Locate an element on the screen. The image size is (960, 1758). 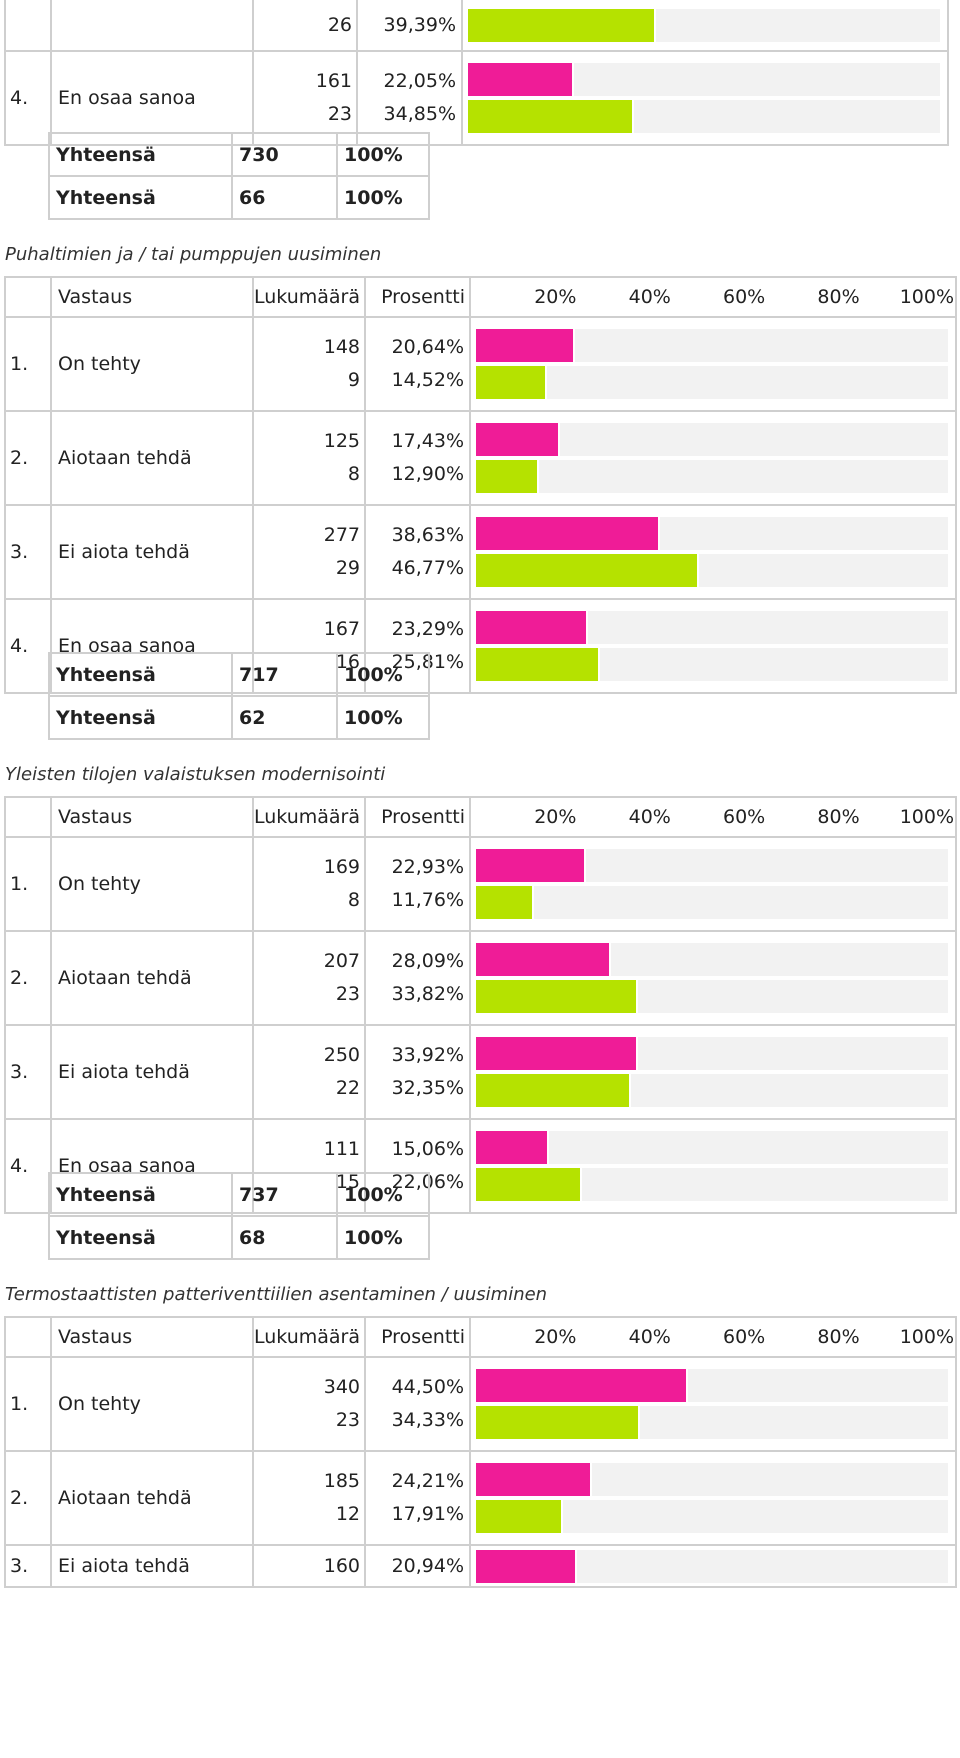
percent-value: 39,39% is located at coordinates (419, 24).